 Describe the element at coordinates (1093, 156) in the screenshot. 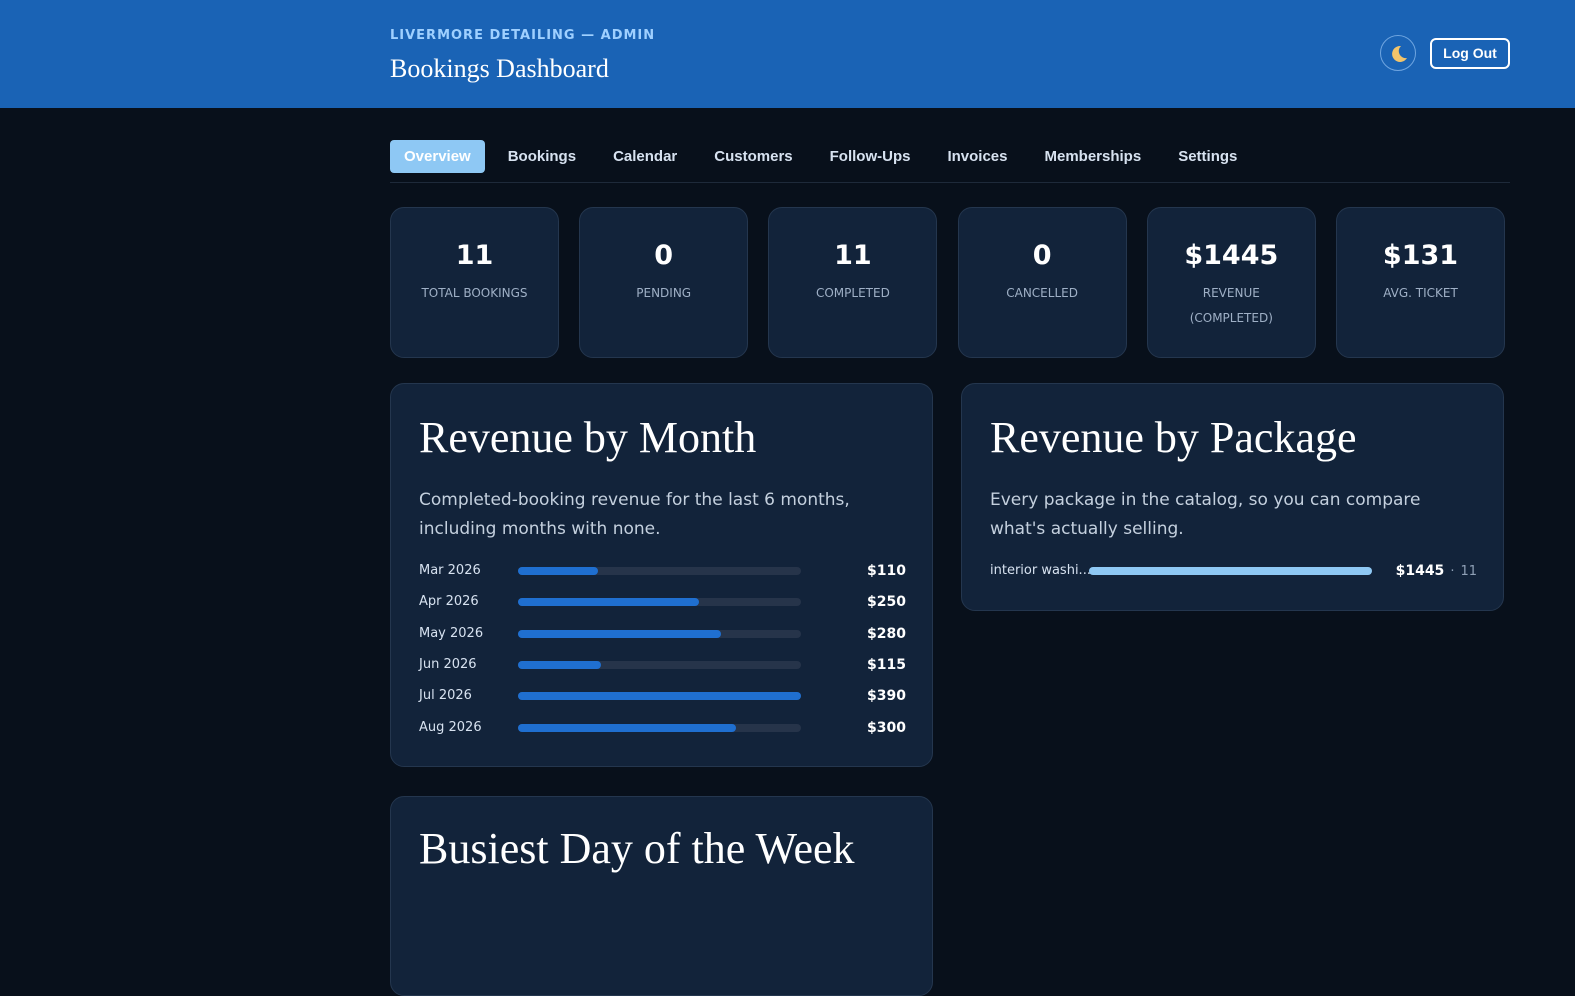

I see `tab: Memberships` at that location.